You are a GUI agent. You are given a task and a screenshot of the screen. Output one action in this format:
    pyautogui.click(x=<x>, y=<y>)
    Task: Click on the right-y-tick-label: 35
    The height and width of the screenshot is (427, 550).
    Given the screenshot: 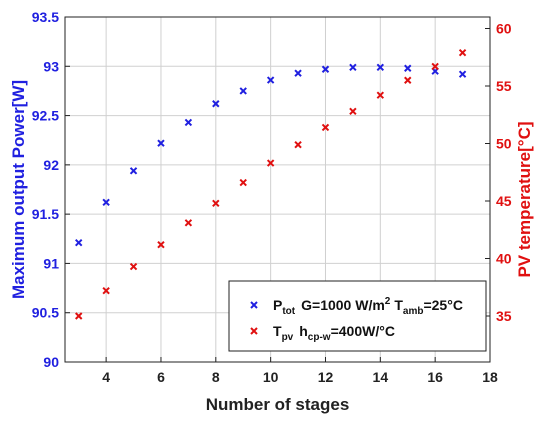 What is the action you would take?
    pyautogui.click(x=504, y=316)
    